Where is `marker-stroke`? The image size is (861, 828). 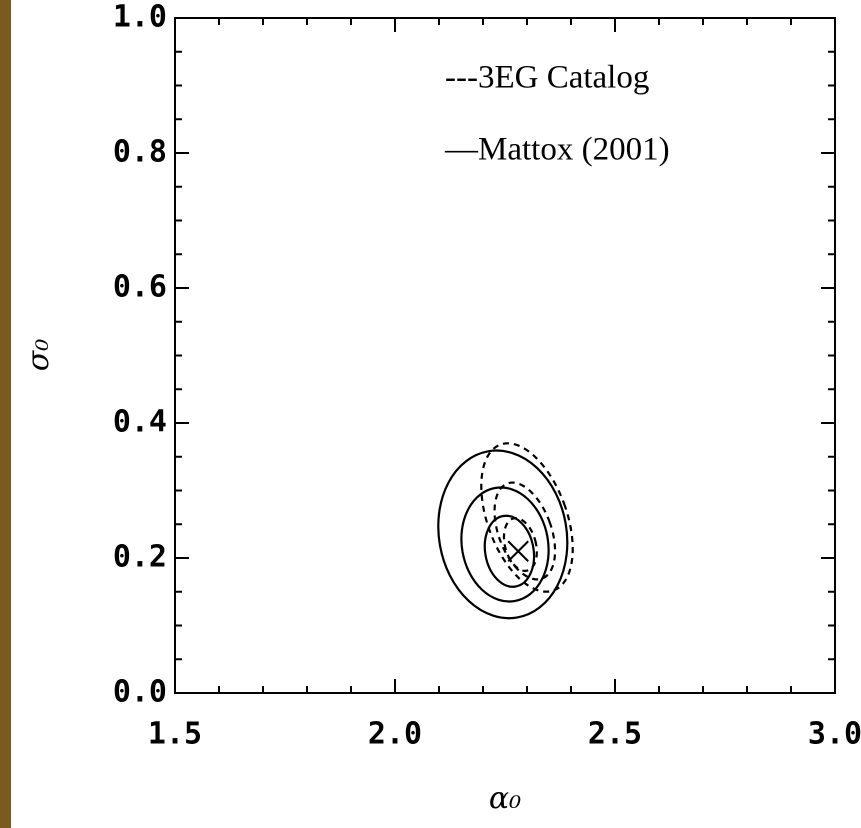
marker-stroke is located at coordinates (518, 551).